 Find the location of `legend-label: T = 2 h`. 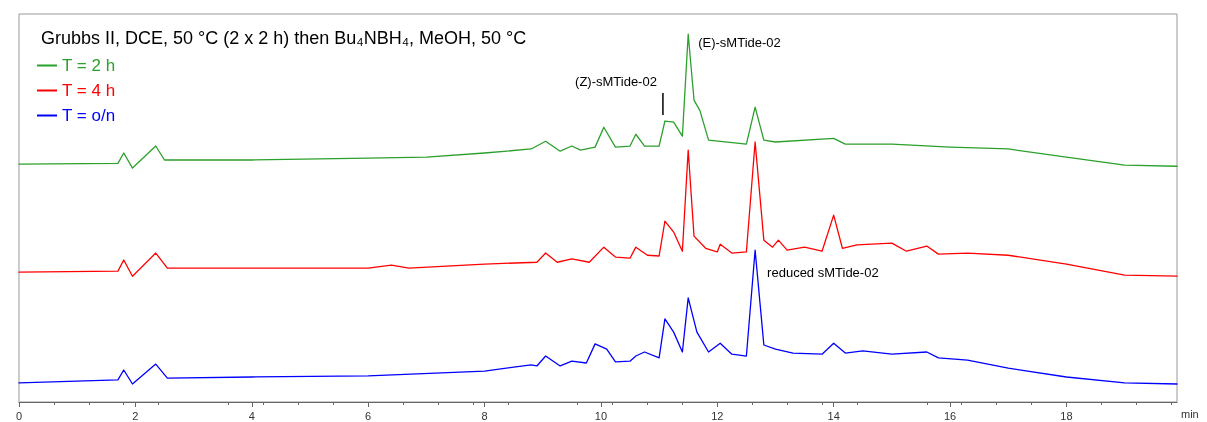

legend-label: T = 2 h is located at coordinates (89, 65).